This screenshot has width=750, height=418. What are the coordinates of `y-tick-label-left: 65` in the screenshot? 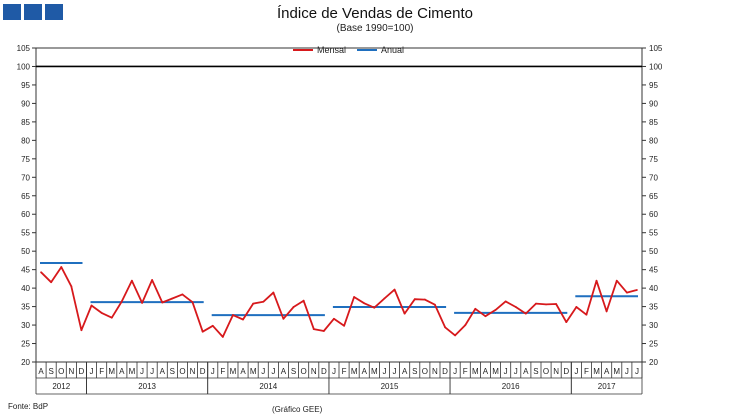 It's located at (25, 196).